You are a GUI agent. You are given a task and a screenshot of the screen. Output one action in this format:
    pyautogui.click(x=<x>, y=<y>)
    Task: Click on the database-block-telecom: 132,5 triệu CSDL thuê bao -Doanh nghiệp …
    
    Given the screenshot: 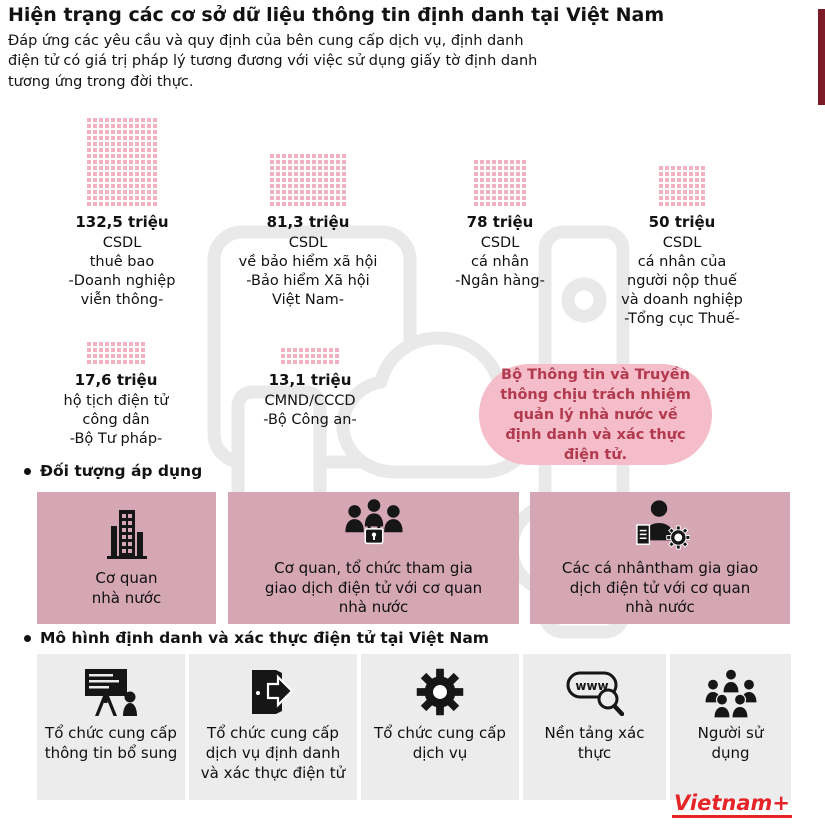 What is the action you would take?
    pyautogui.click(x=122, y=211)
    